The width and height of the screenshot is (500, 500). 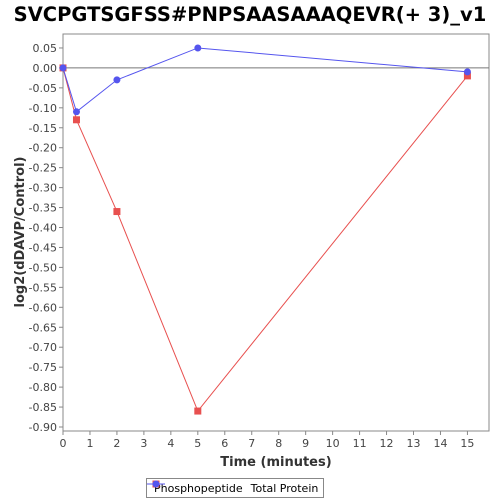 What do you see at coordinates (43, 427) in the screenshot?
I see `y-tick-label: -0.90` at bounding box center [43, 427].